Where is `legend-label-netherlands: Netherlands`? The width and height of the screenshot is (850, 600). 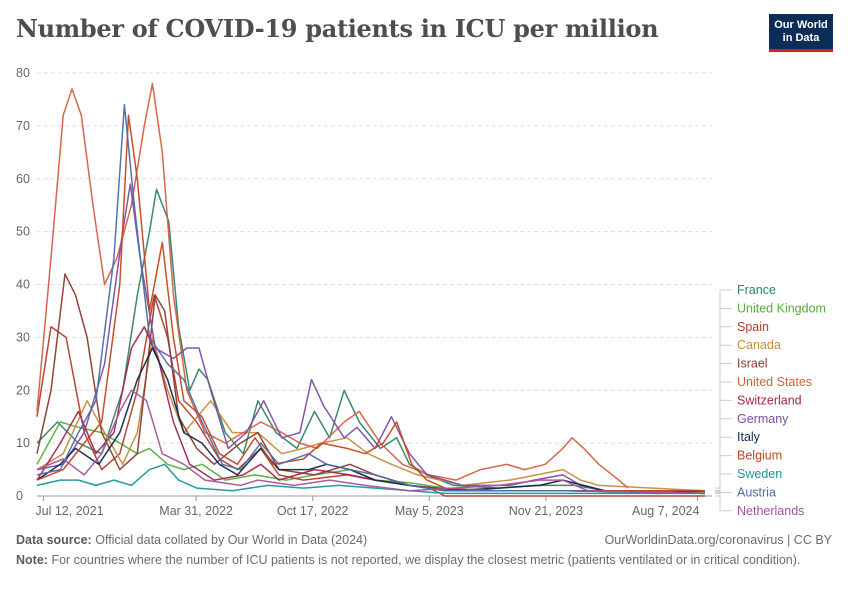
legend-label-netherlands: Netherlands is located at coordinates (770, 511).